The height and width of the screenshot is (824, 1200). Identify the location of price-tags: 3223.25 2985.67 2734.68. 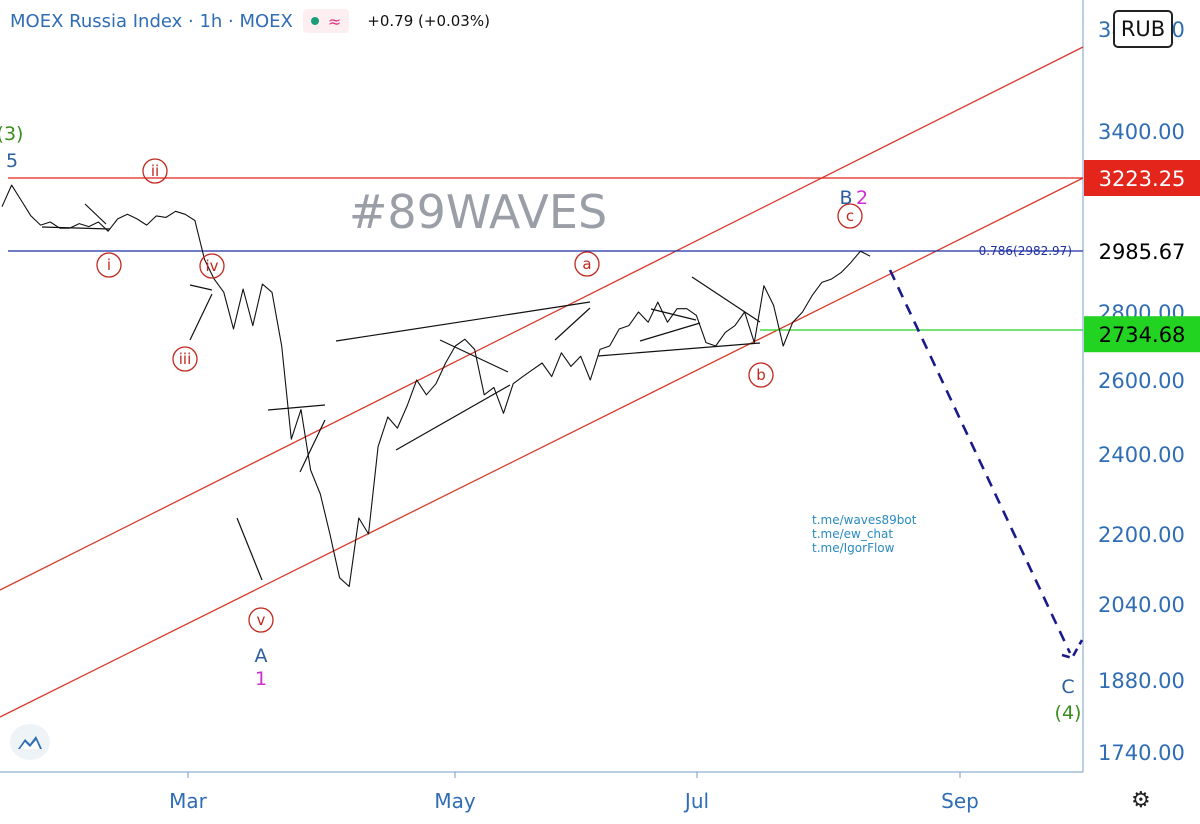
(1142, 256).